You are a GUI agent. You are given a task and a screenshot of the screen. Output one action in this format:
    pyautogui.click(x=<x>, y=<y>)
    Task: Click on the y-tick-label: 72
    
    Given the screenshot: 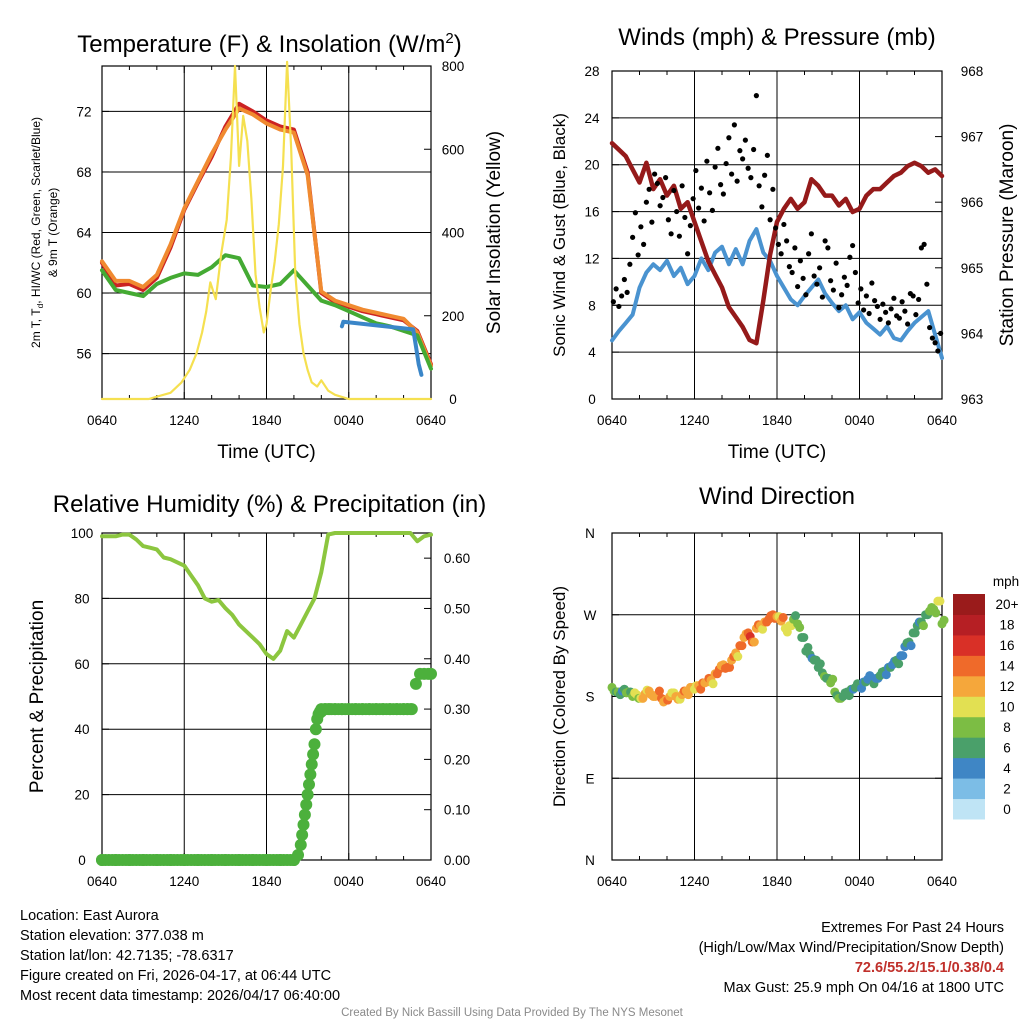 What is the action you would take?
    pyautogui.click(x=83, y=111)
    